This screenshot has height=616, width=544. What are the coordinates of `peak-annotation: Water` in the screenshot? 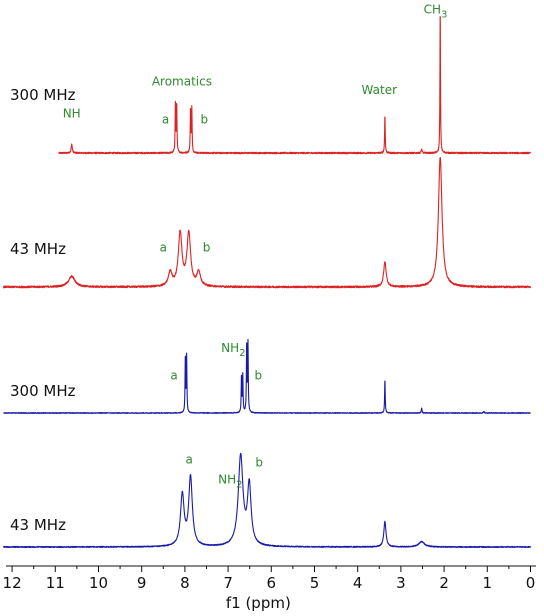 It's located at (380, 90).